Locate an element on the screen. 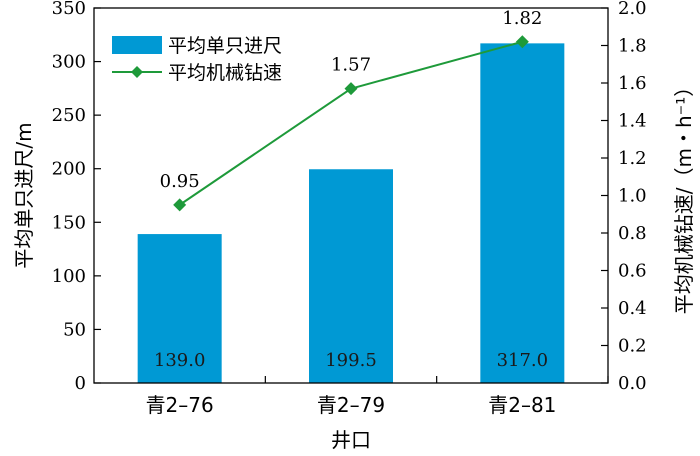 This screenshot has height=456, width=700. right-tick-label: 1.4 is located at coordinates (632, 121).